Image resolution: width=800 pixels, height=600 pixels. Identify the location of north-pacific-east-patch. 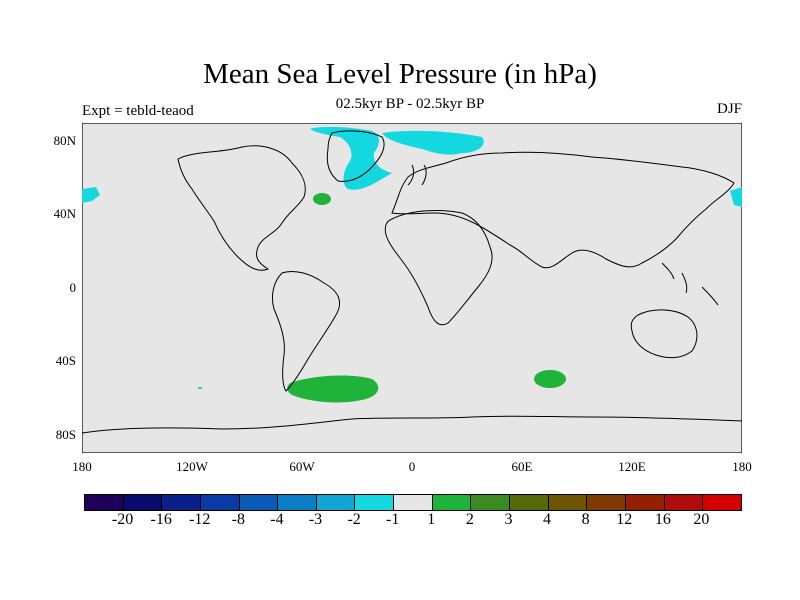
(736, 197).